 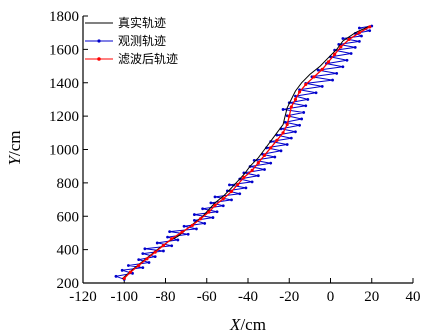 I want to click on x-axis-label-var: X, so click(x=235, y=324).